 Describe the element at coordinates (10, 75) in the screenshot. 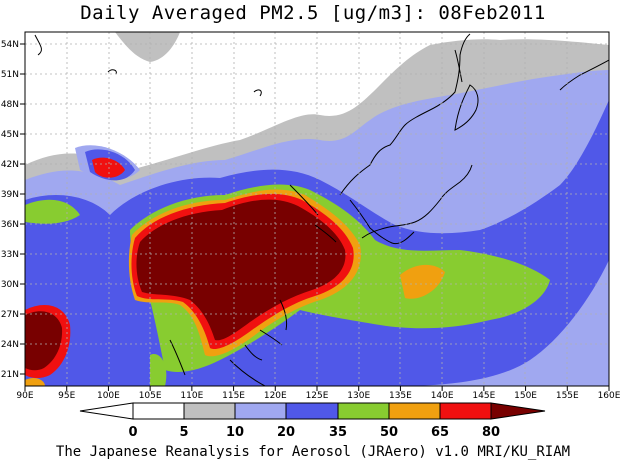

I see `lat-tick-label: 51N` at that location.